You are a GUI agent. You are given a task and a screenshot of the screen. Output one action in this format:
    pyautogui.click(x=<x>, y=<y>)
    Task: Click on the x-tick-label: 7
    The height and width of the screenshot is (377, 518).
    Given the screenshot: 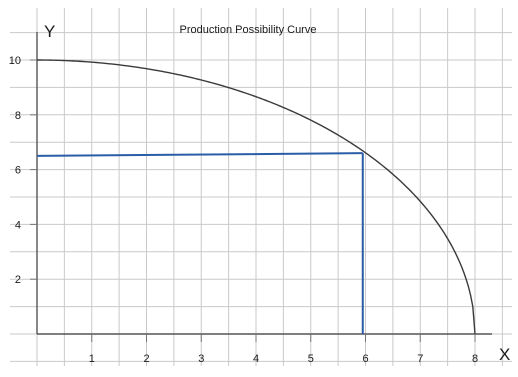 What is the action you would take?
    pyautogui.click(x=420, y=359)
    